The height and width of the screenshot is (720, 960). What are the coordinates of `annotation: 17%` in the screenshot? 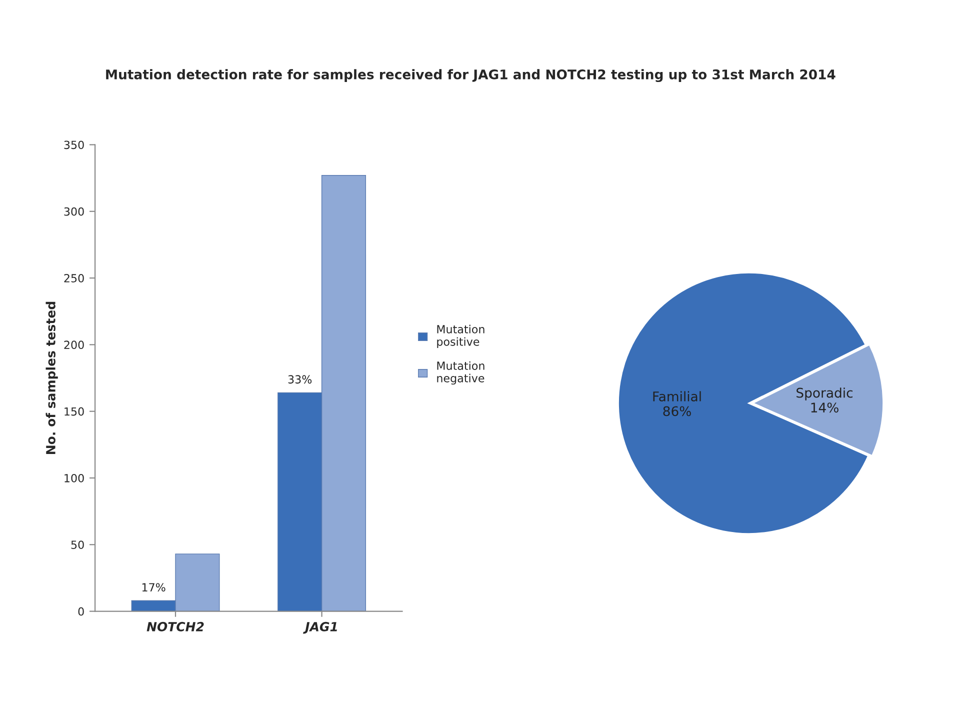 It's located at (154, 587).